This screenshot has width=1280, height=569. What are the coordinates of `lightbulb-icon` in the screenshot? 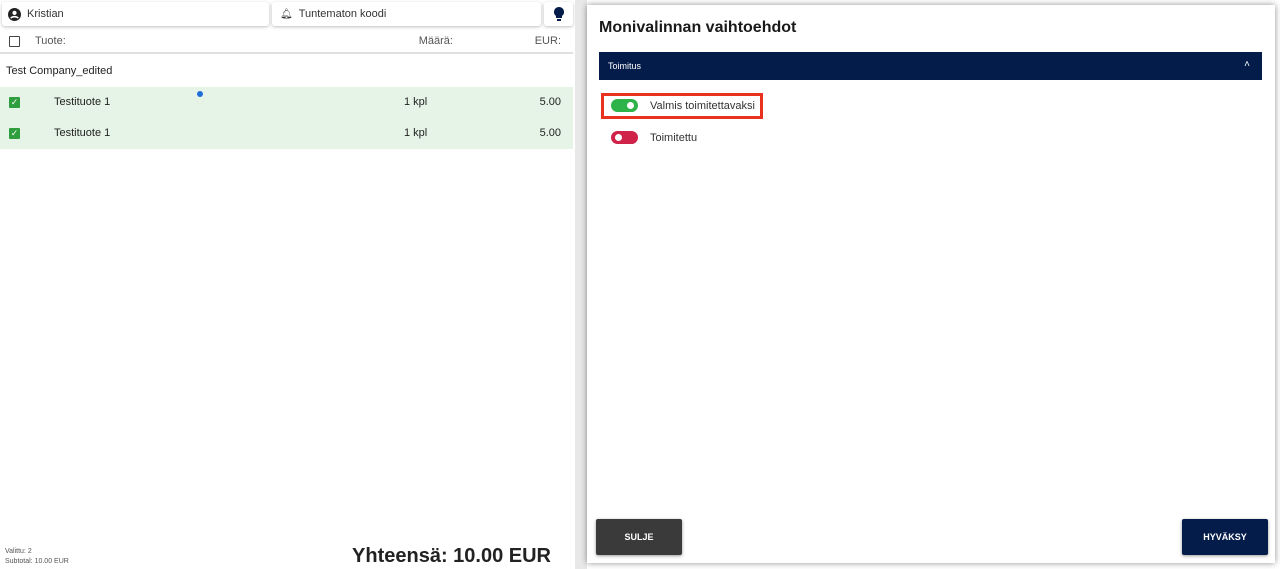 It's located at (558, 14).